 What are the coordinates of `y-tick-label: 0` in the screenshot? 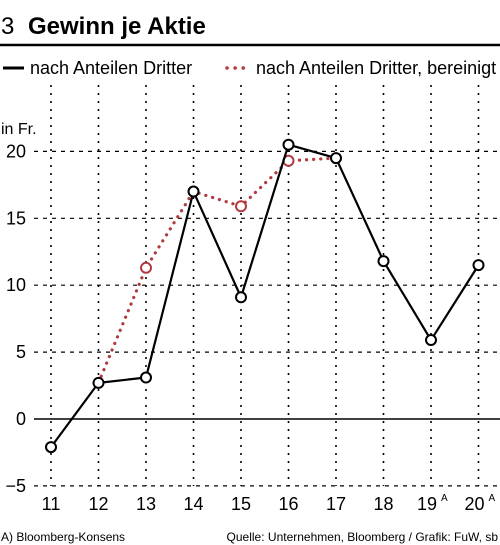 It's located at (21, 419).